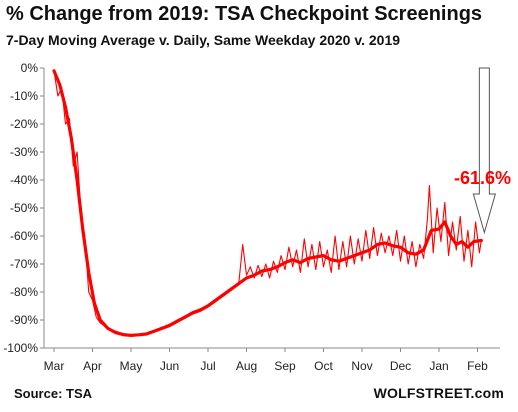 This screenshot has width=518, height=412. What do you see at coordinates (438, 366) in the screenshot?
I see `x-tick-label: Jan` at bounding box center [438, 366].